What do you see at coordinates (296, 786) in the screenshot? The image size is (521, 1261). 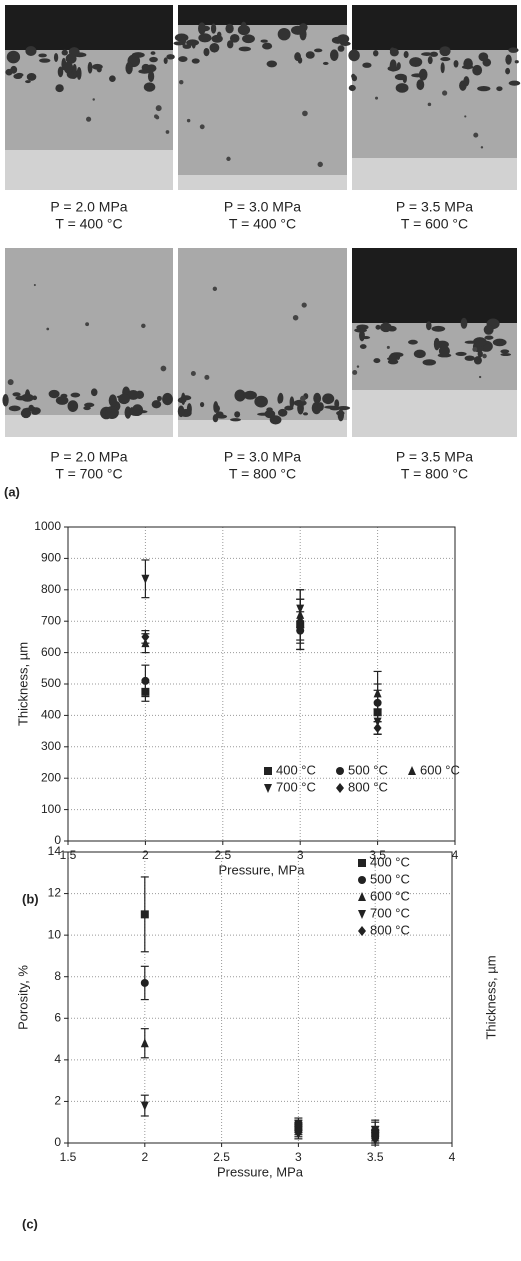 I see `legend-label: 700 °C` at bounding box center [296, 786].